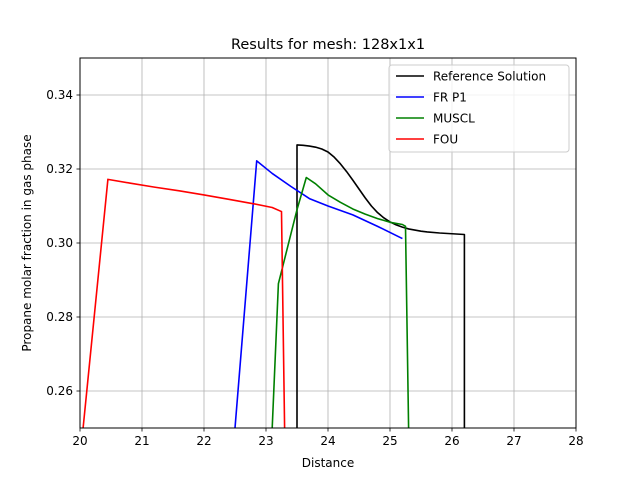  What do you see at coordinates (59, 391) in the screenshot?
I see `y-tick-label: 0.26` at bounding box center [59, 391].